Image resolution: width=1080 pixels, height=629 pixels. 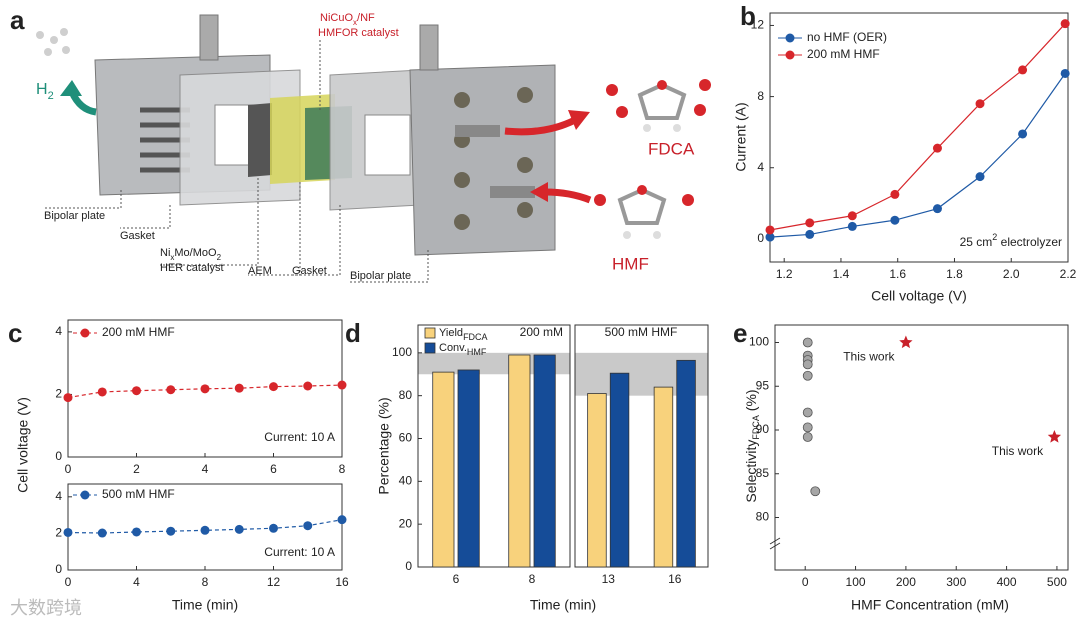 What do you see at coordinates (760, 96) in the screenshot?
I see `y-tick-label: 8` at bounding box center [760, 96].